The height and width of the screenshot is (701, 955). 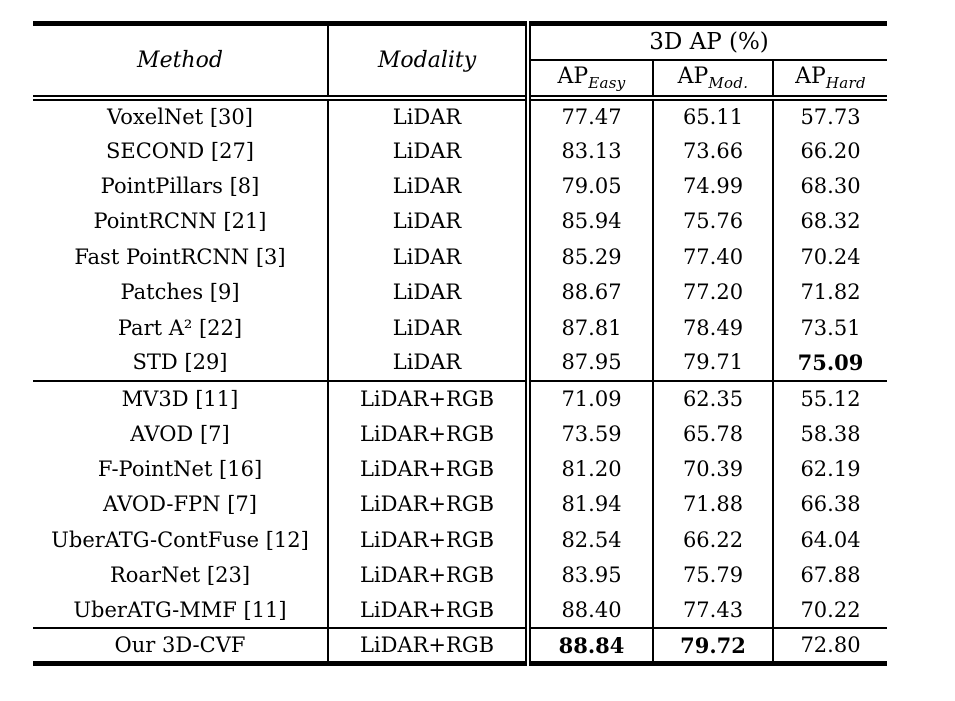 I want to click on table-row: Our 3D-CVF LiDAR+RGB 88.84 79.72 72.80, so click(x=460, y=645).